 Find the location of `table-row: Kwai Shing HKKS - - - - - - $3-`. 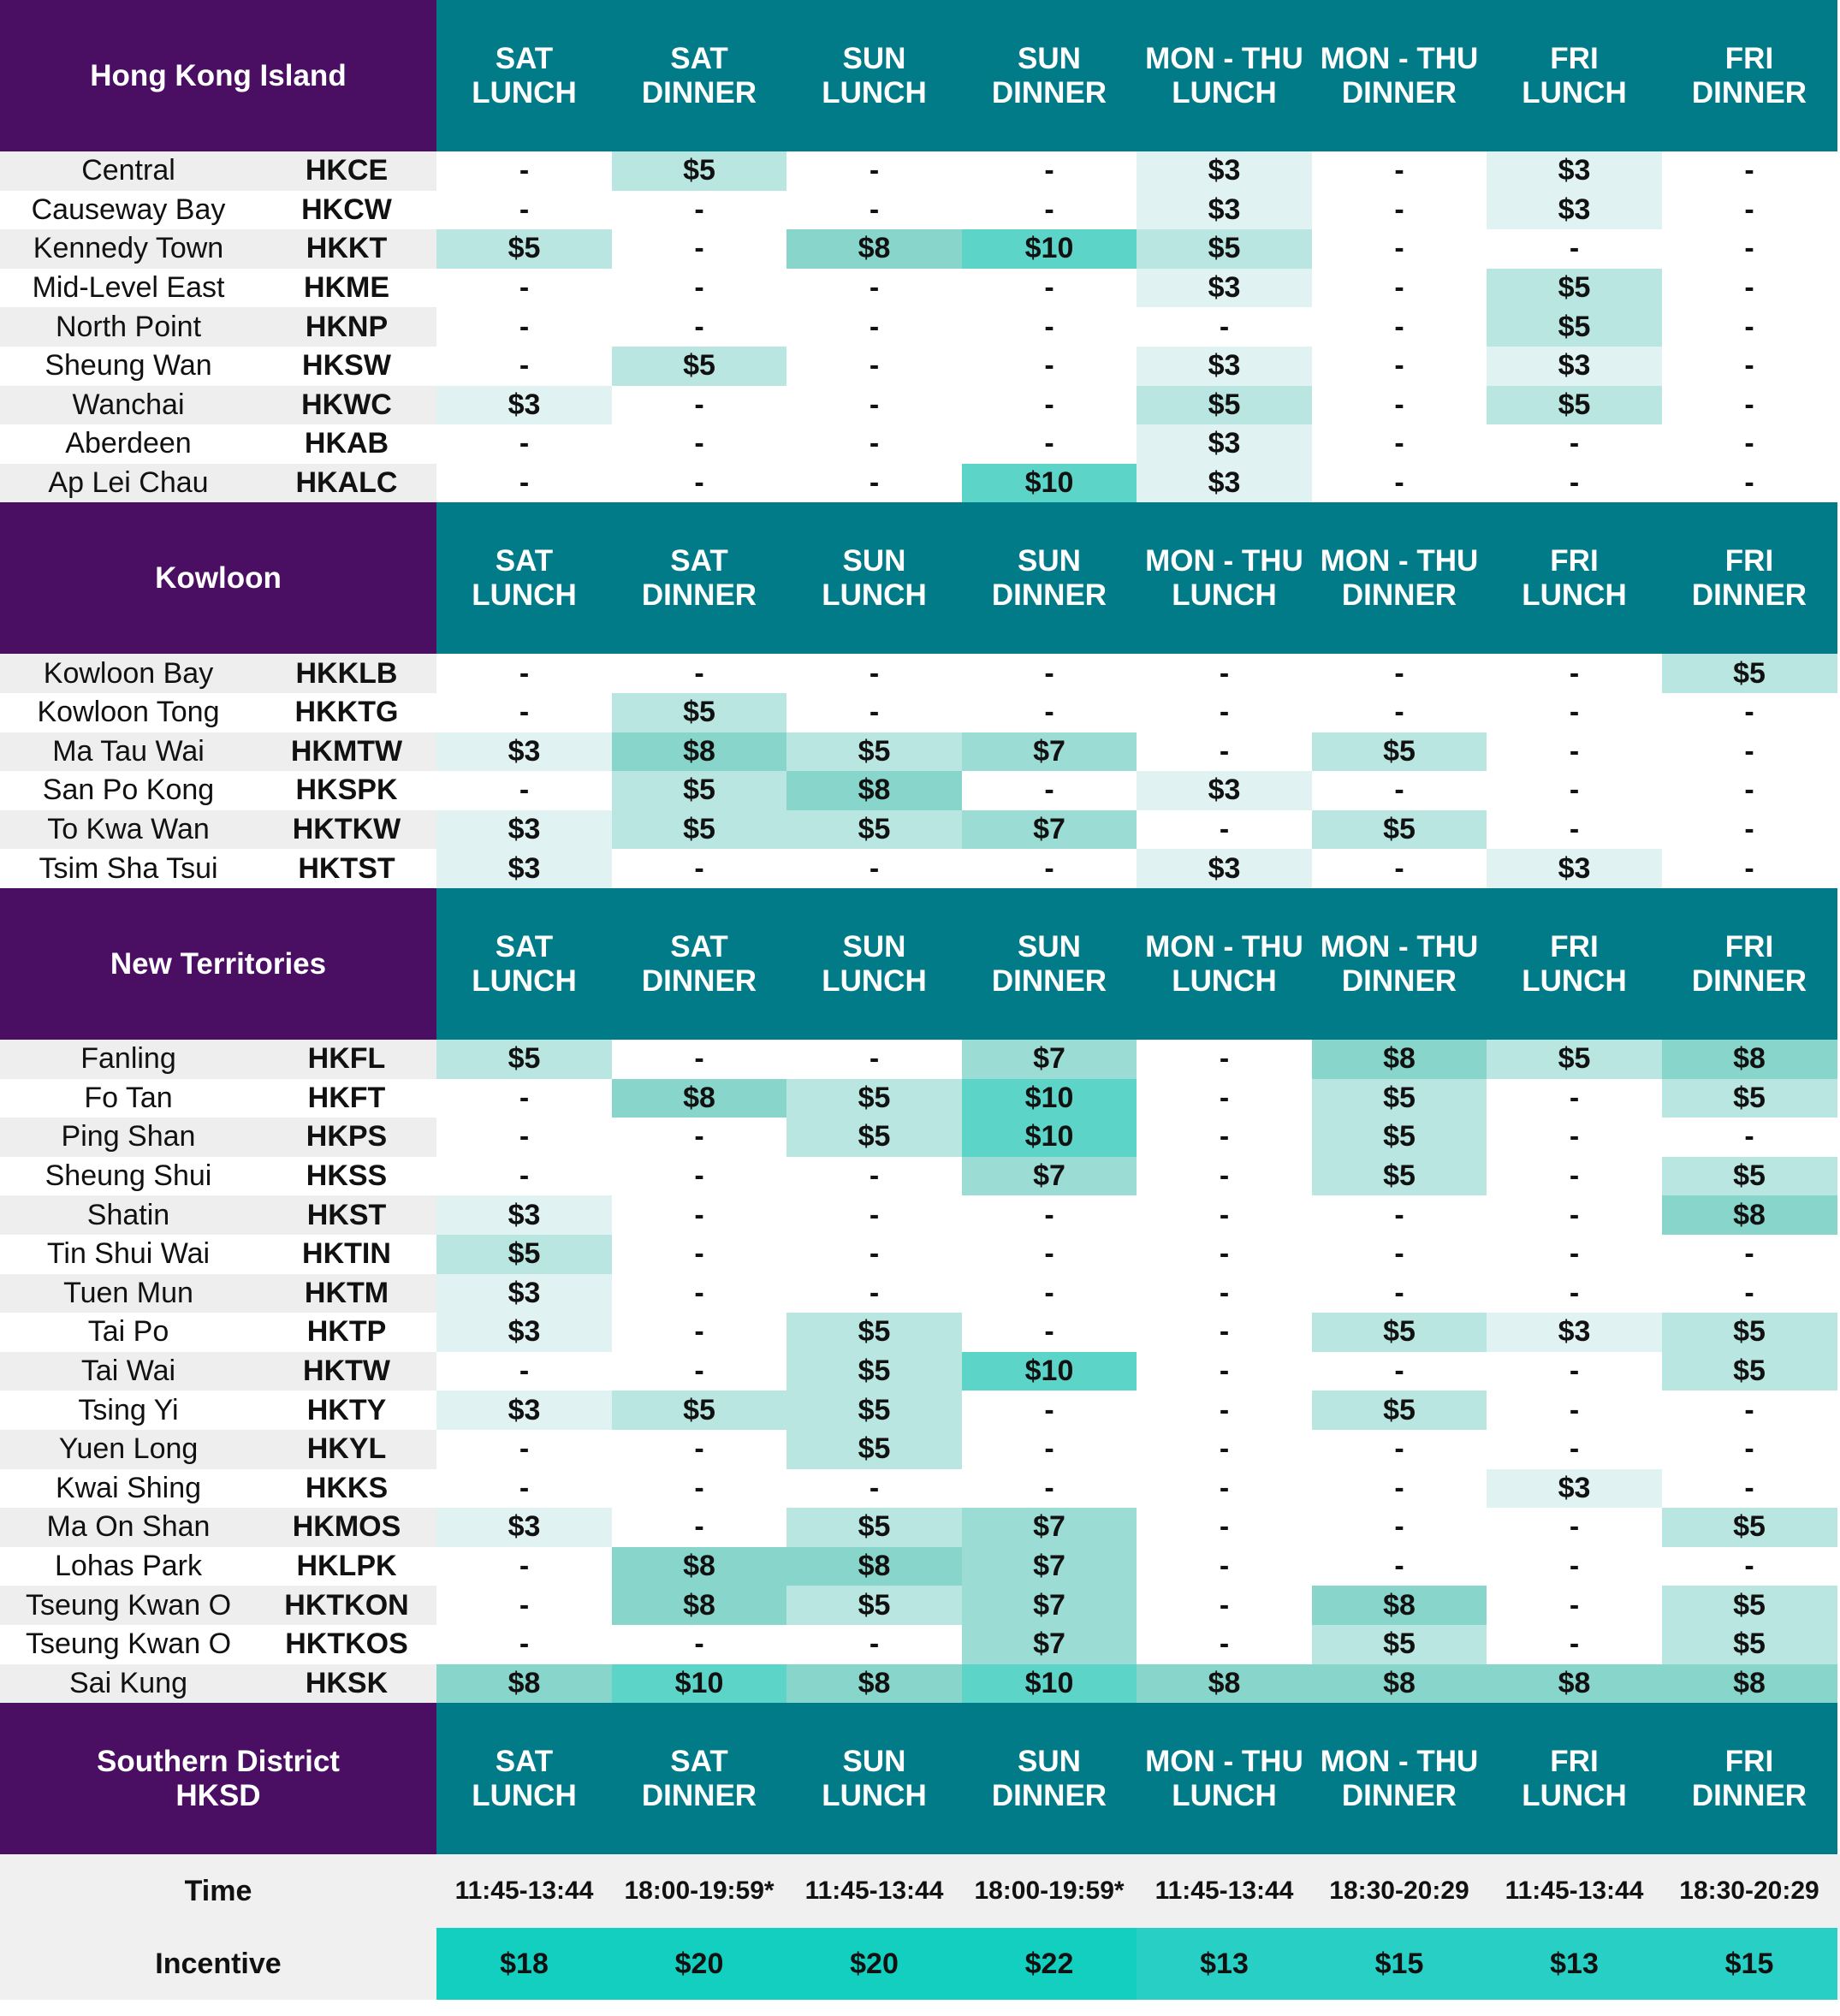

table-row: Kwai Shing HKKS - - - - - - $3- is located at coordinates (920, 1488).